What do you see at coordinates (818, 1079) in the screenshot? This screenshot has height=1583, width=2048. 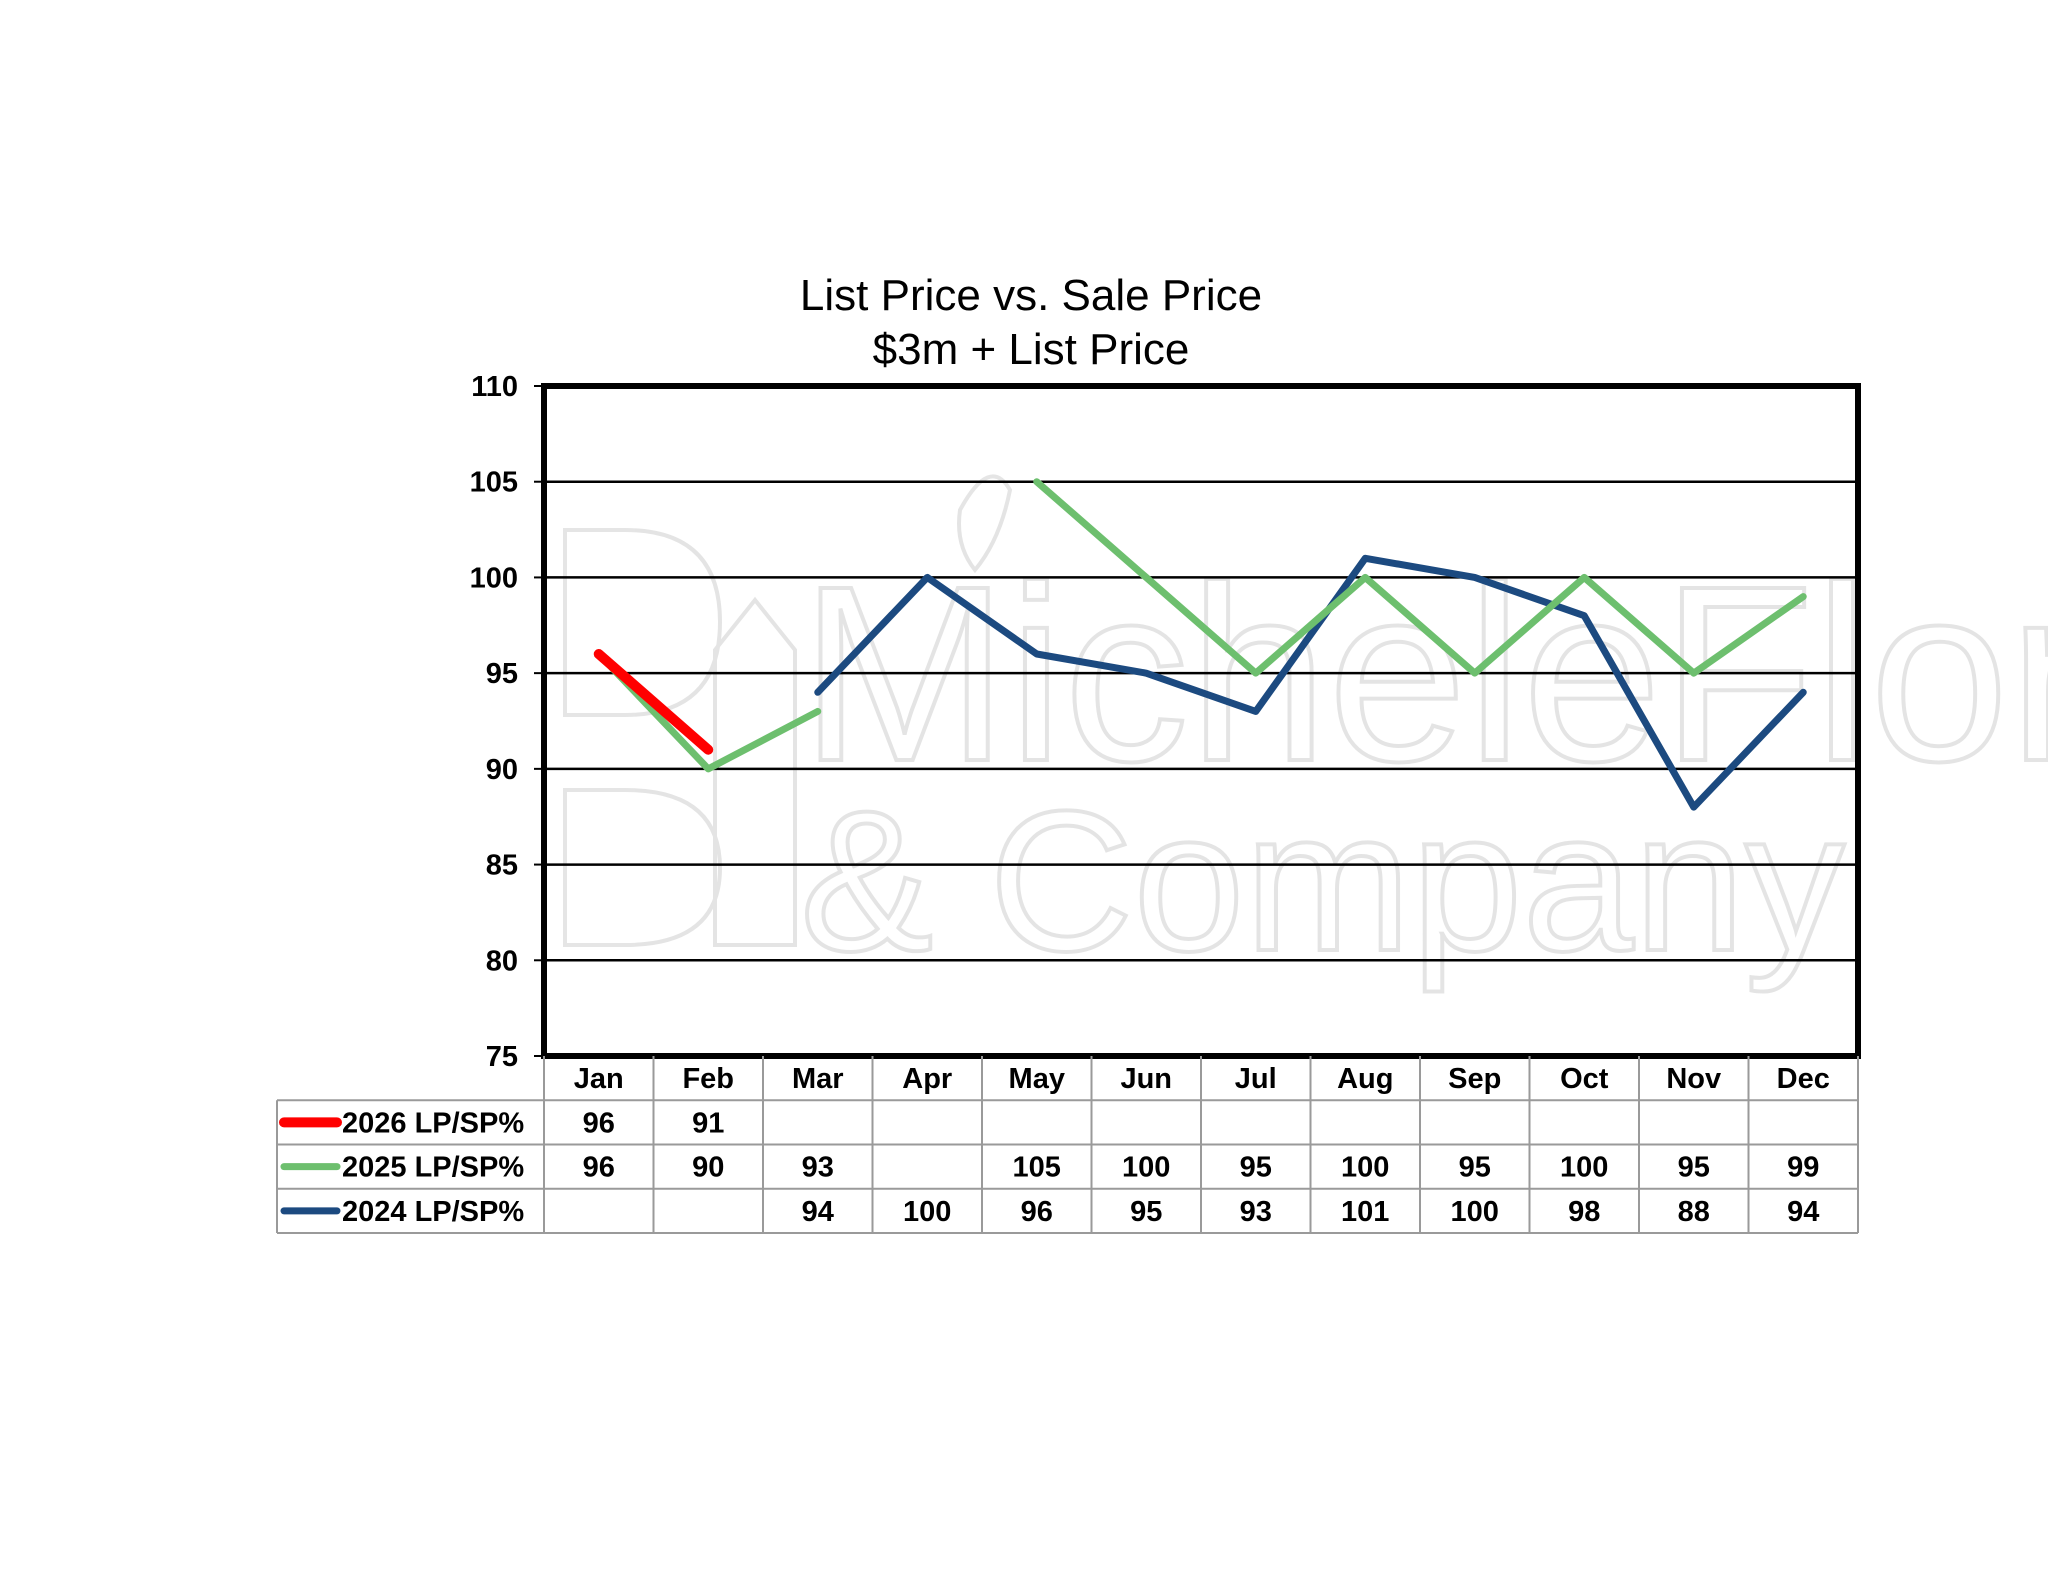 I see `month-label: Mar` at bounding box center [818, 1079].